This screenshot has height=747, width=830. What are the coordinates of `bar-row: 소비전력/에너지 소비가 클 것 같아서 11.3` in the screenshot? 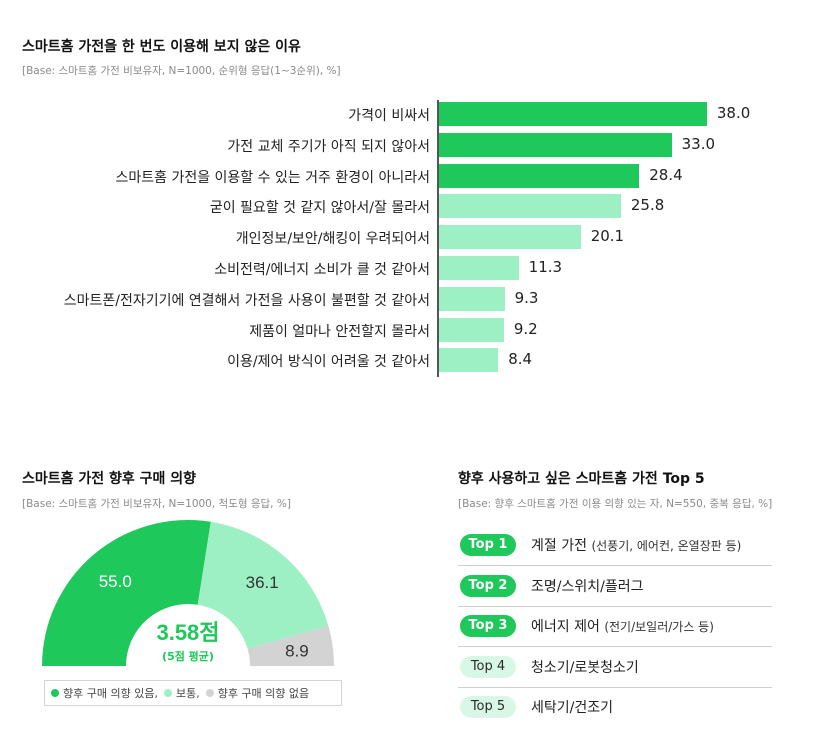 It's located at (415, 268).